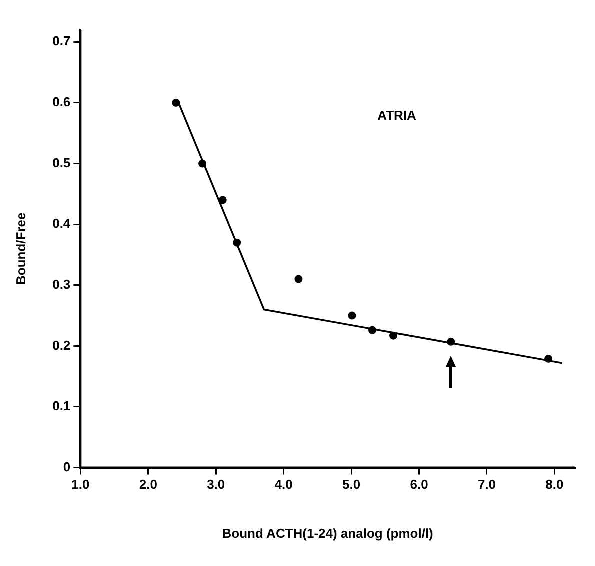 The image size is (595, 566). I want to click on y-tick-label: 0.2, so click(61, 345).